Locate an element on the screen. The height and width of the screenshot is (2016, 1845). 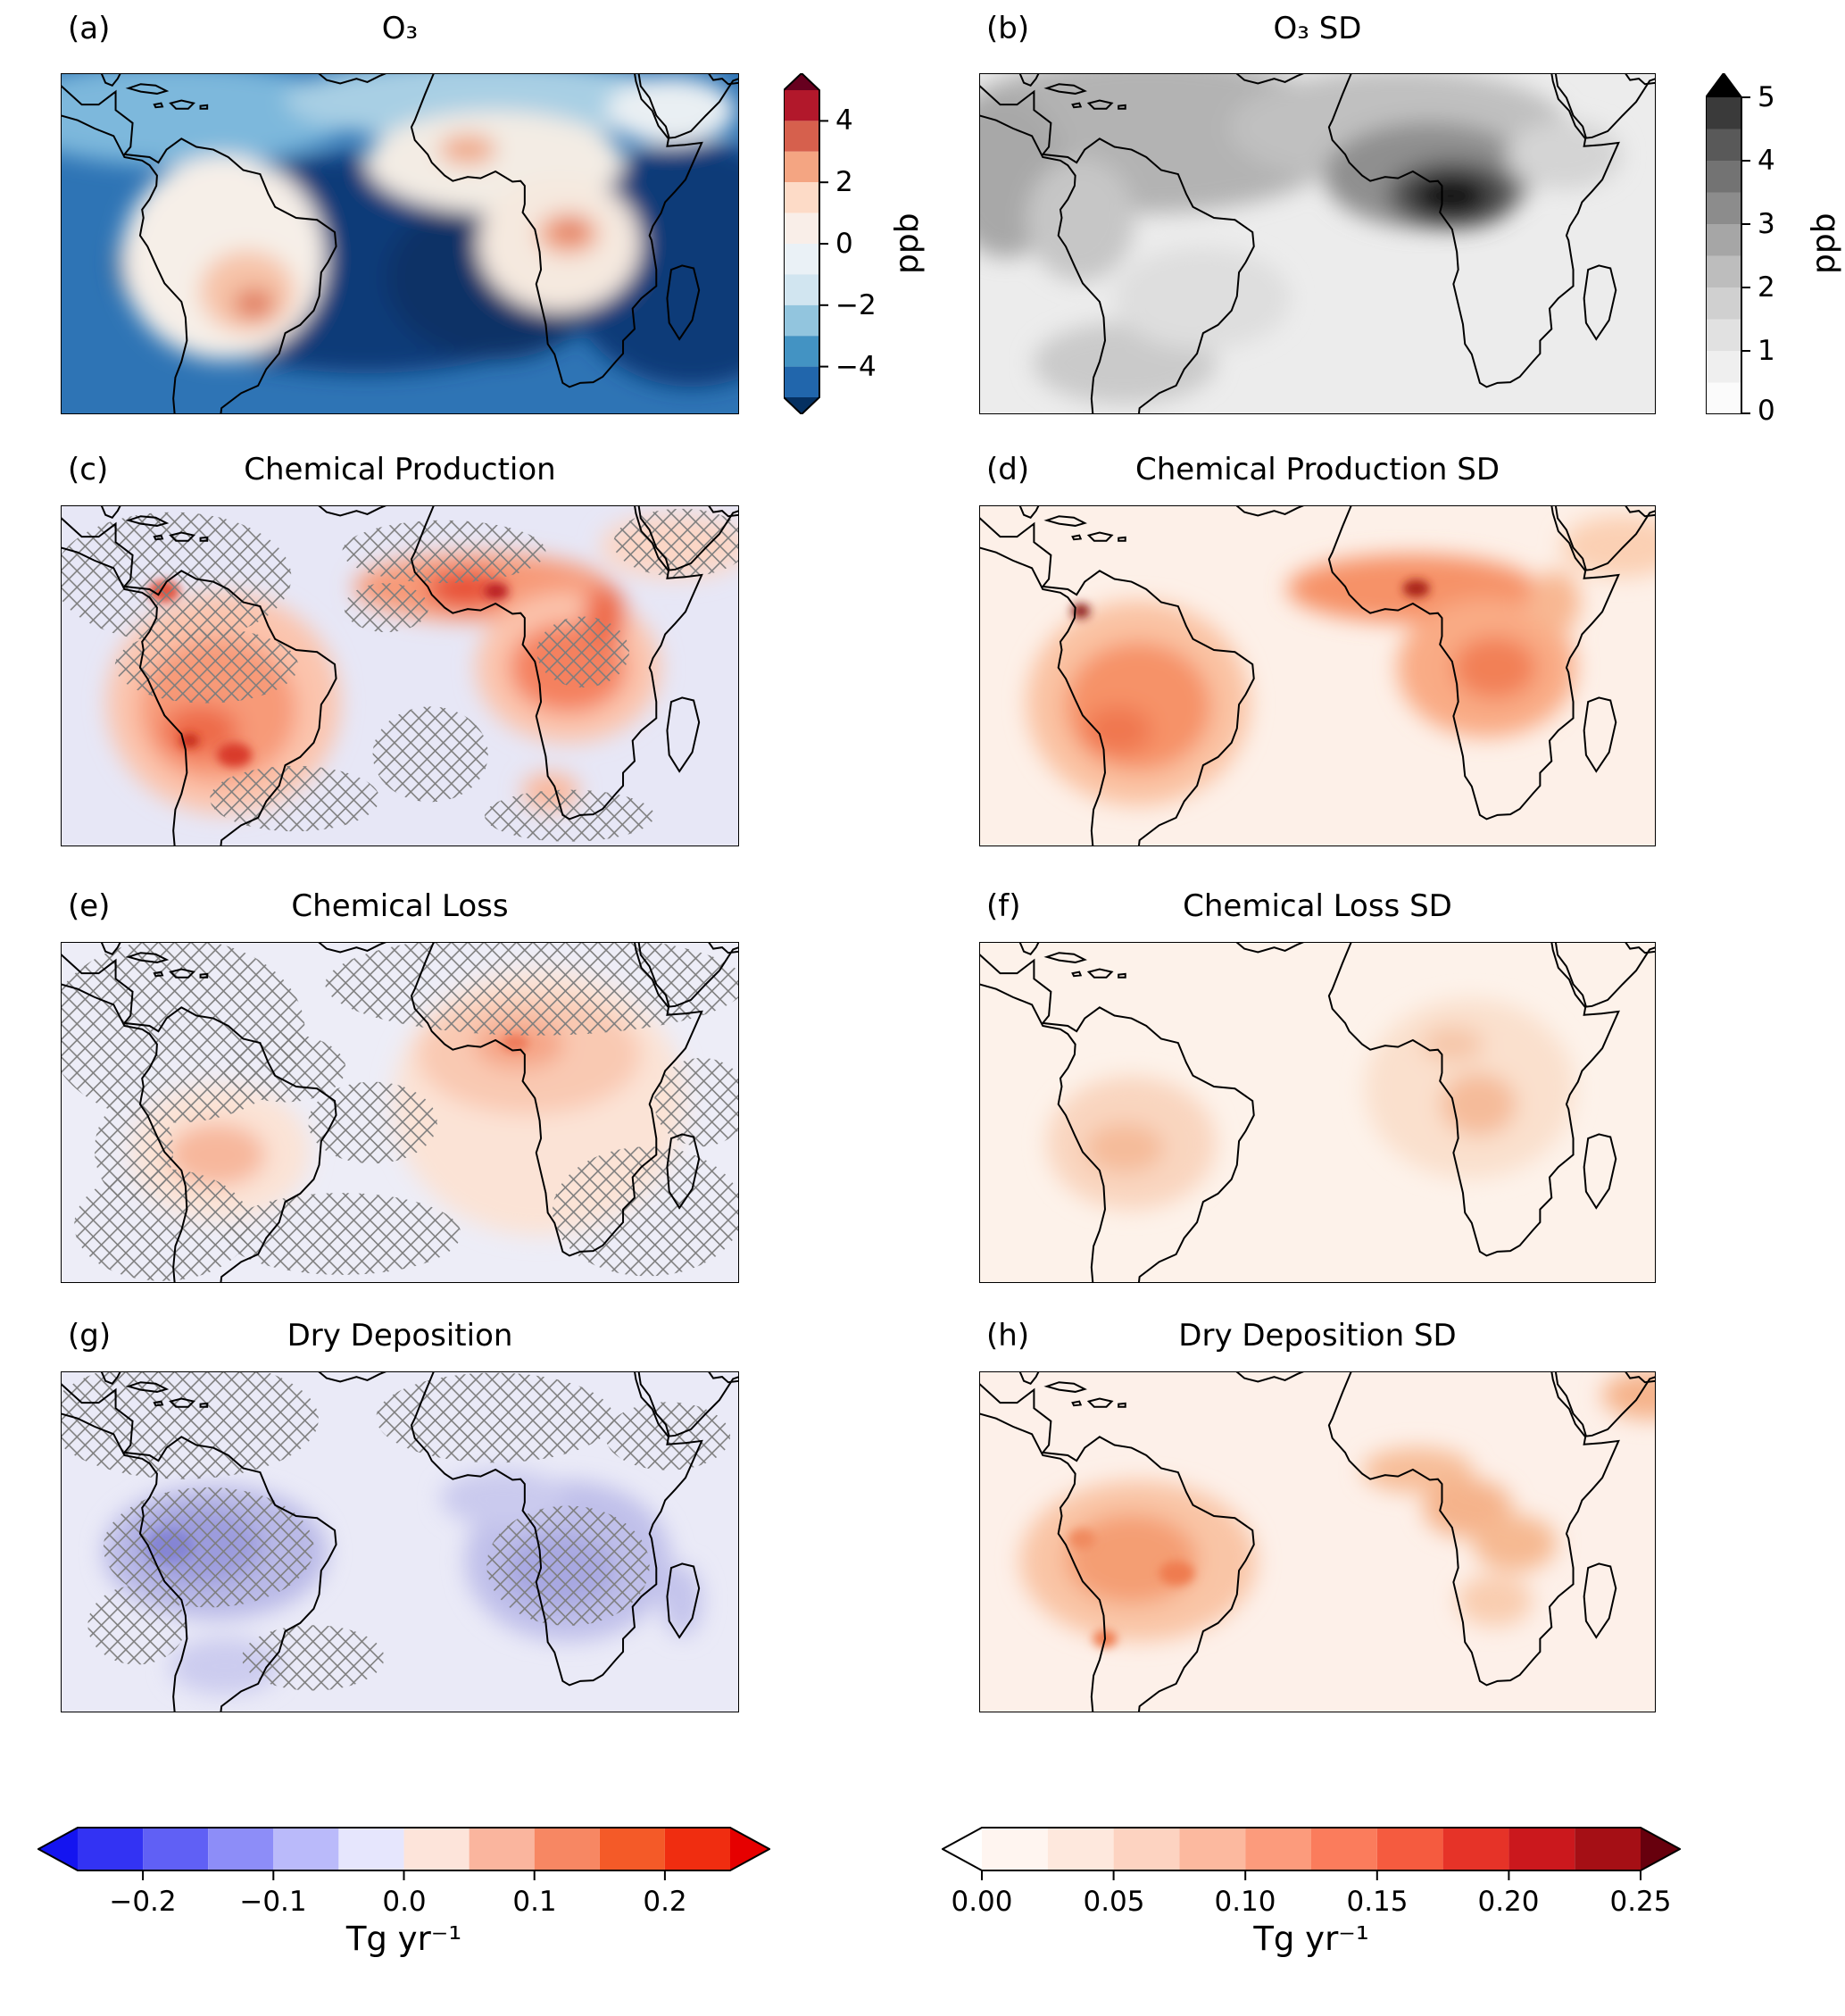
panel-g-title: Dry Deposition is located at coordinates (400, 1336).